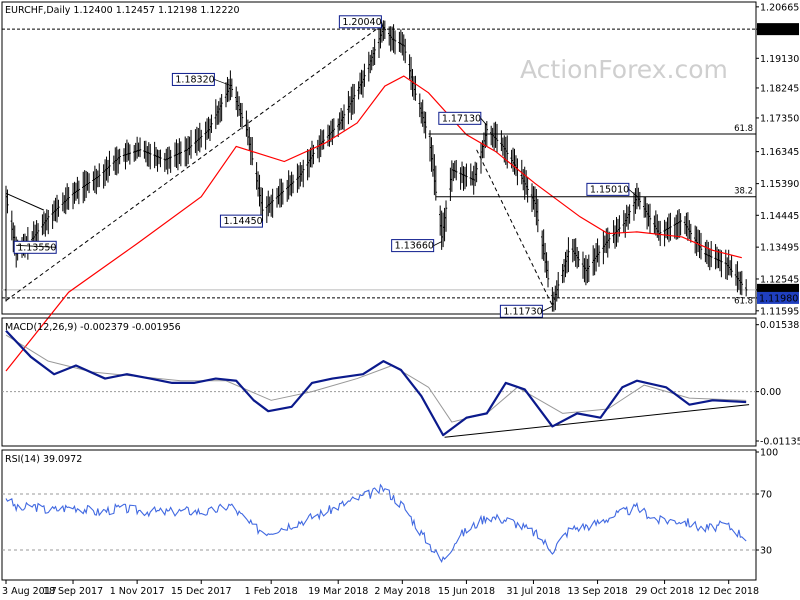  Describe the element at coordinates (414, 246) in the screenshot. I see `level-label: 1.13660` at that location.